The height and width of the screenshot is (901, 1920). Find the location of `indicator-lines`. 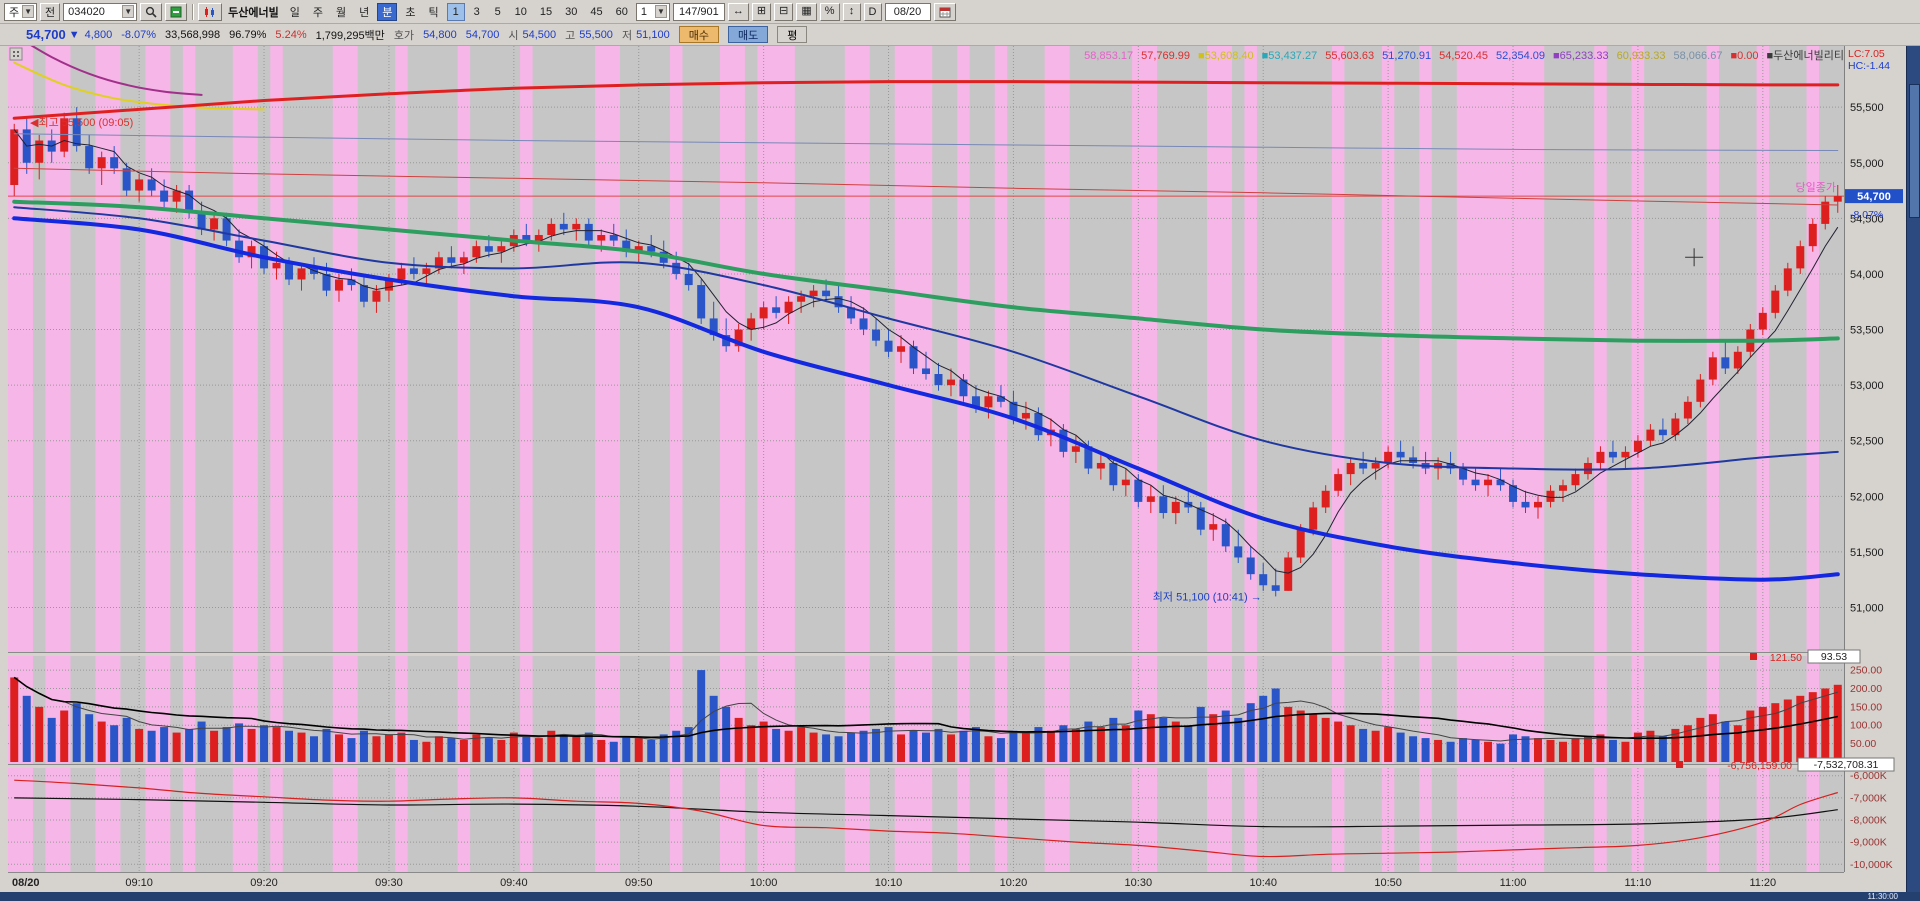

indicator-lines is located at coordinates (926, 818).